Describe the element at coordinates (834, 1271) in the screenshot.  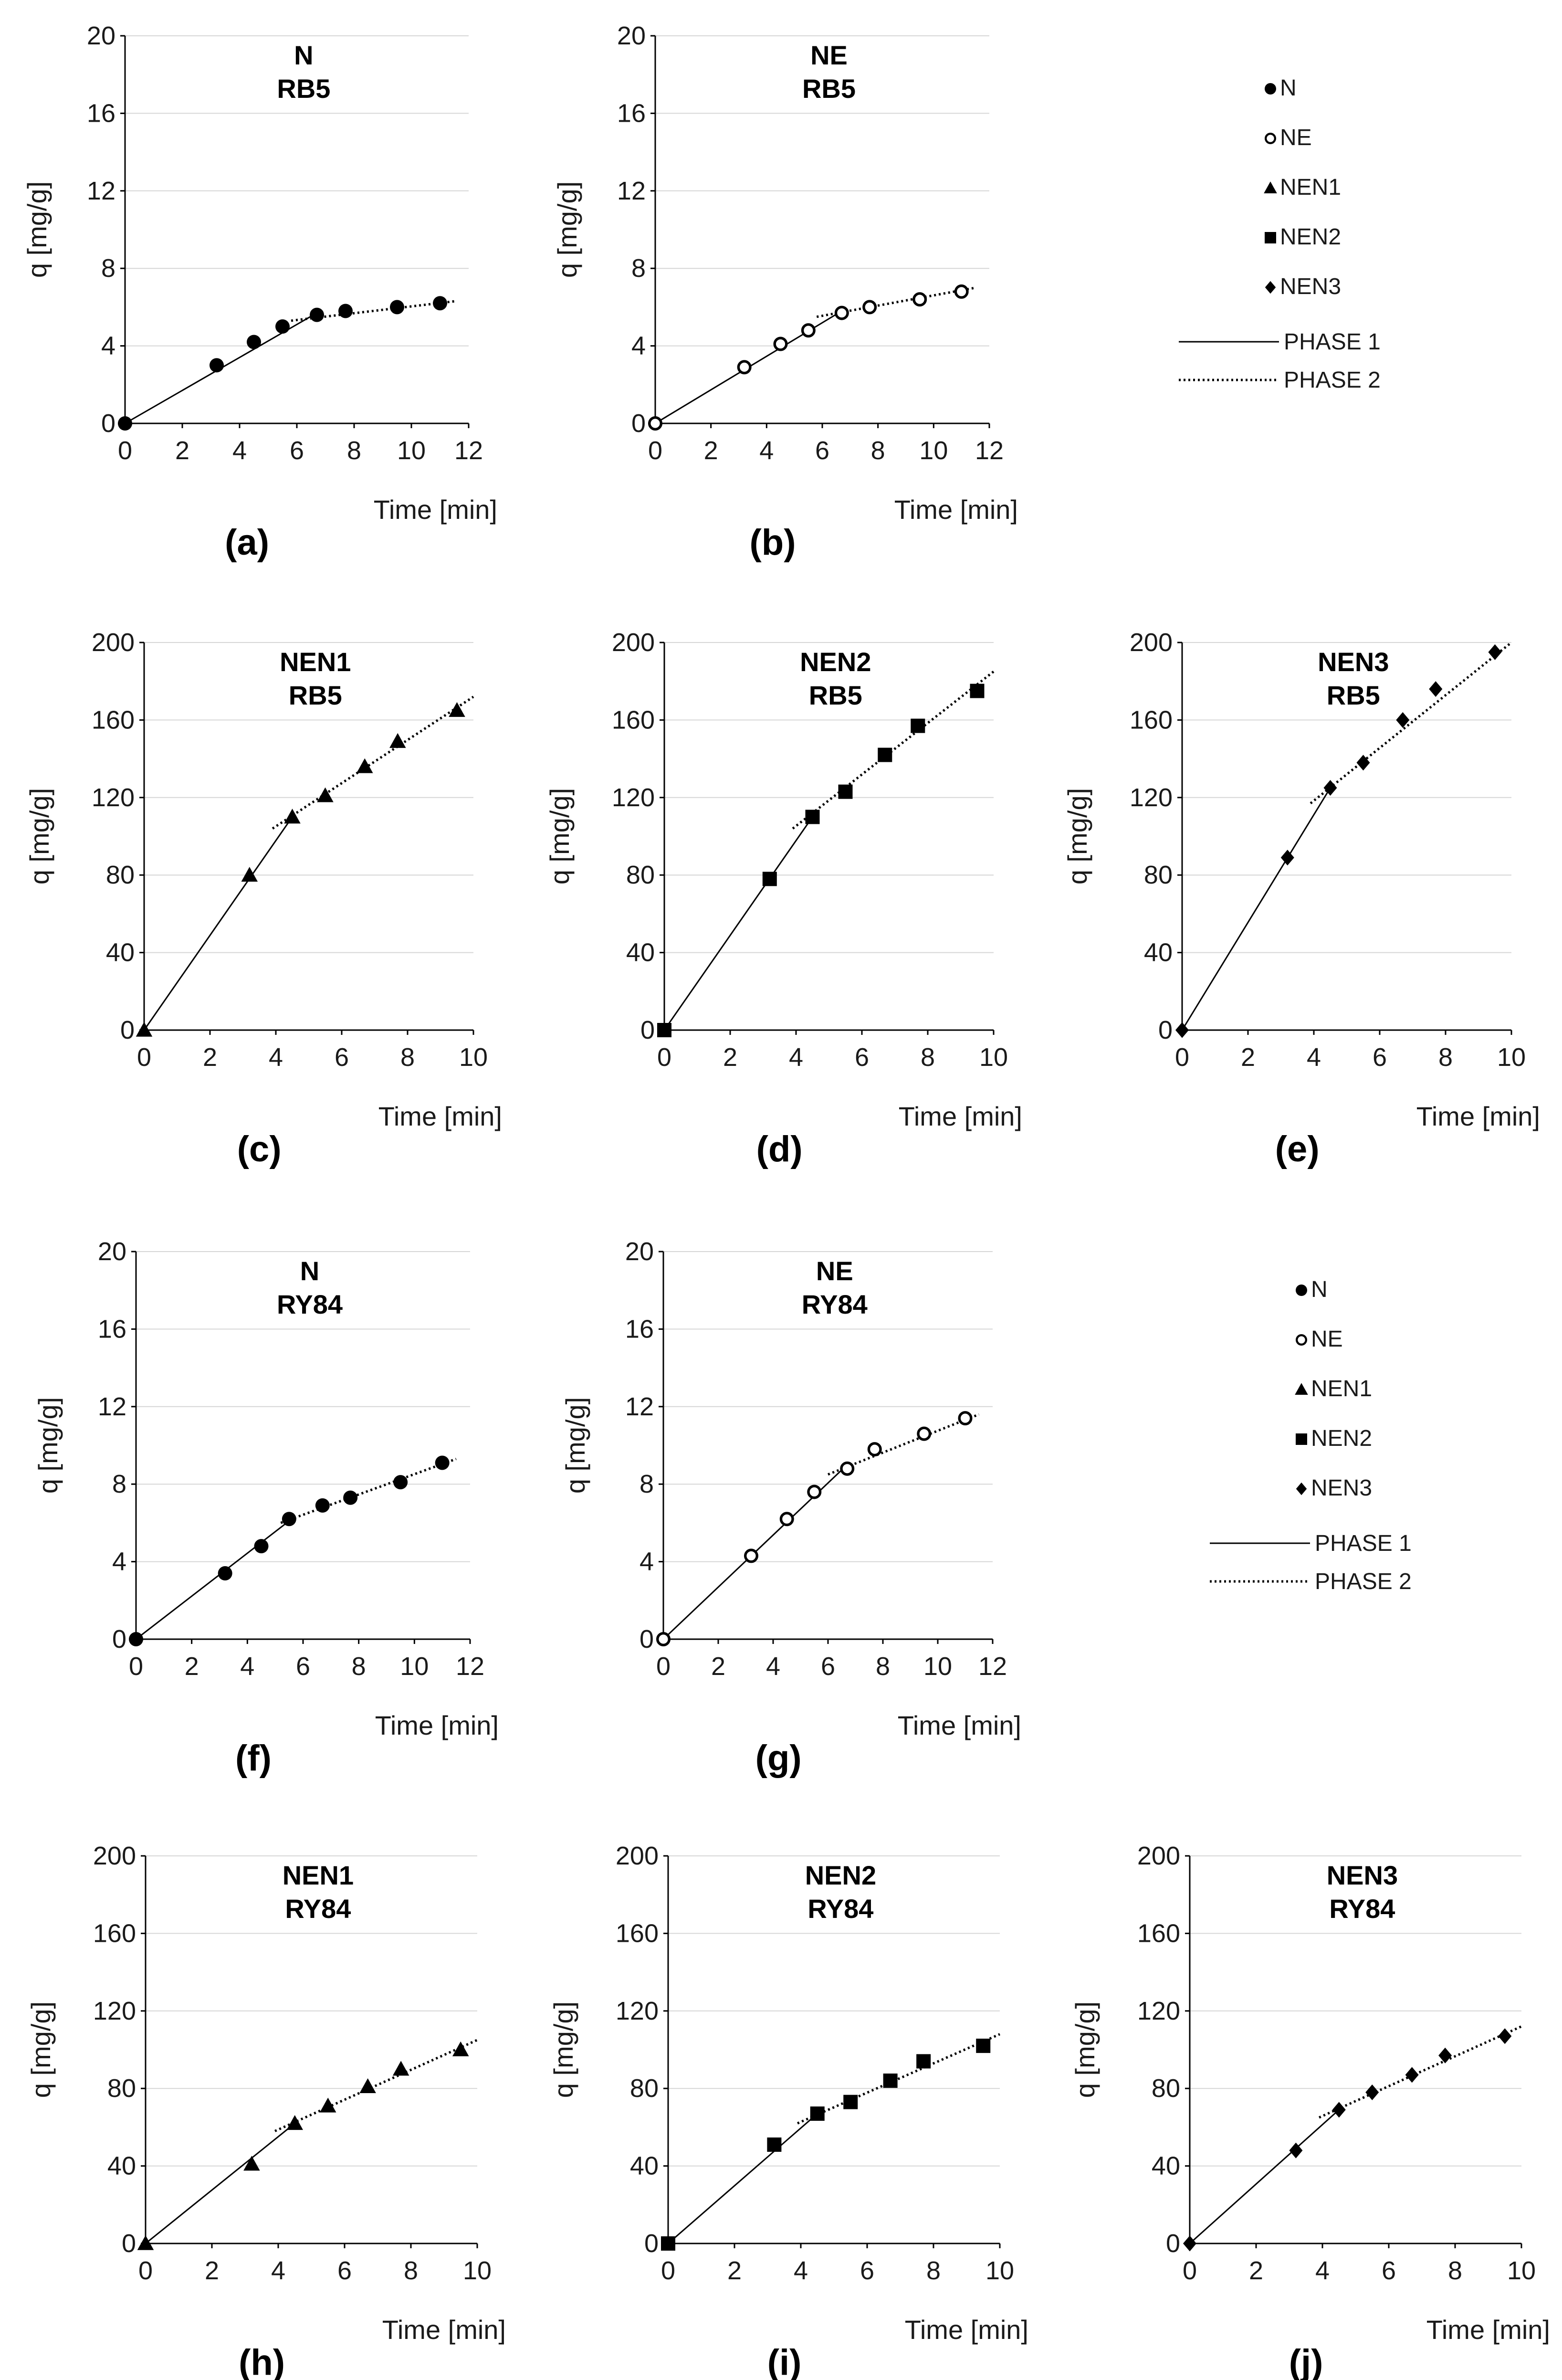
I see `panel-title-line: NE` at that location.